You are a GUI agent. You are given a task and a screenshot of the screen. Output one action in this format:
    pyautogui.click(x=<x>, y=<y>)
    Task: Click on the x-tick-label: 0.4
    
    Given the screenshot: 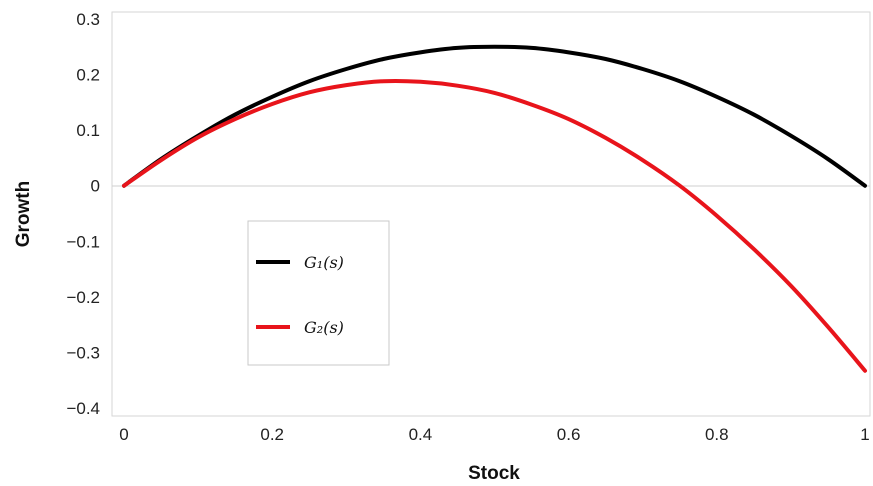 What is the action you would take?
    pyautogui.click(x=421, y=434)
    